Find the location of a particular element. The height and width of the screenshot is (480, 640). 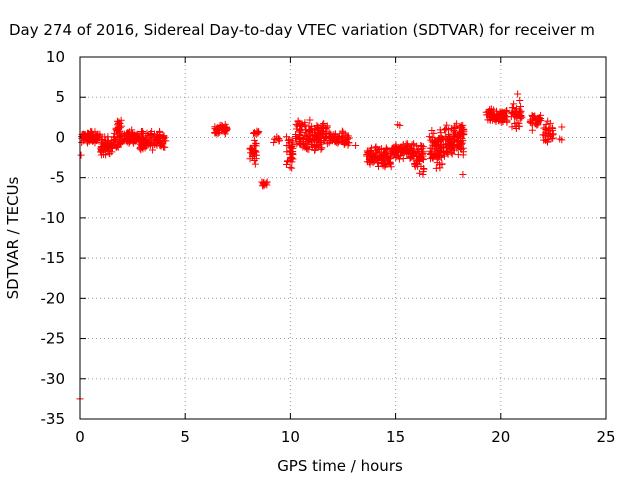

y-tick-label: -30 is located at coordinates (53, 379).